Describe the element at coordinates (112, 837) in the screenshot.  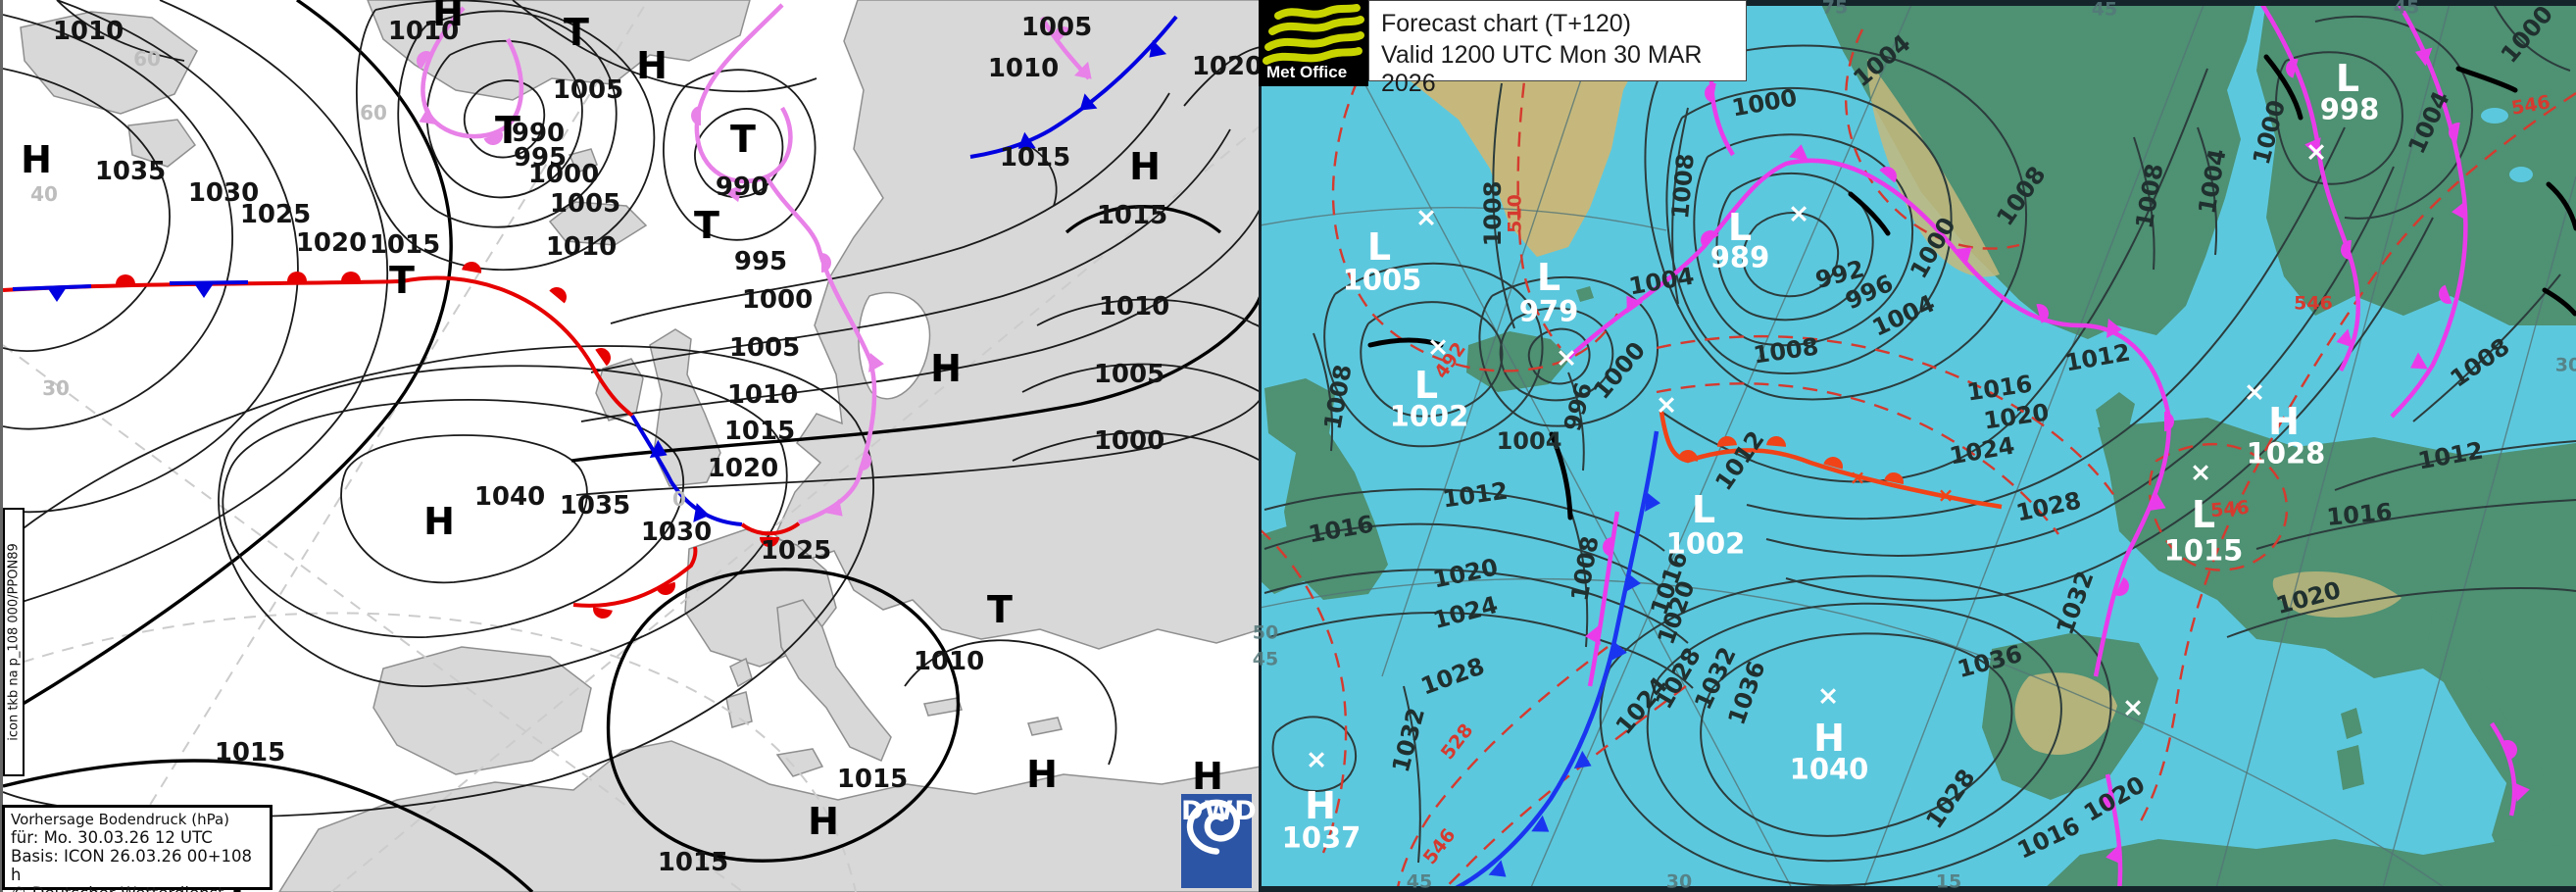
I see `legend-valid-time: für: Mo. 30.03.26 12 UTC` at that location.